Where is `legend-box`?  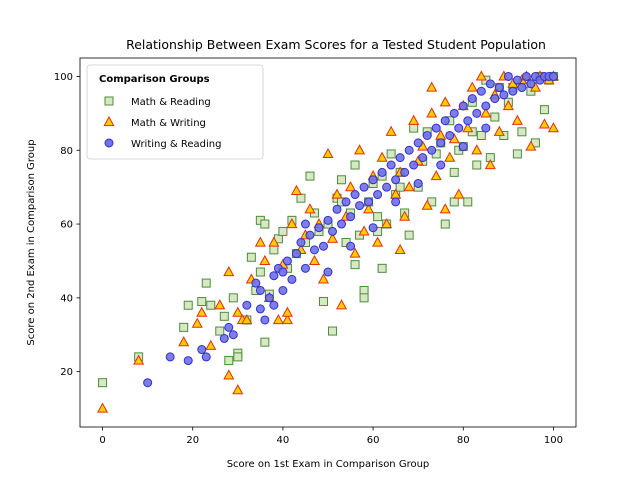 legend-box is located at coordinates (175, 112).